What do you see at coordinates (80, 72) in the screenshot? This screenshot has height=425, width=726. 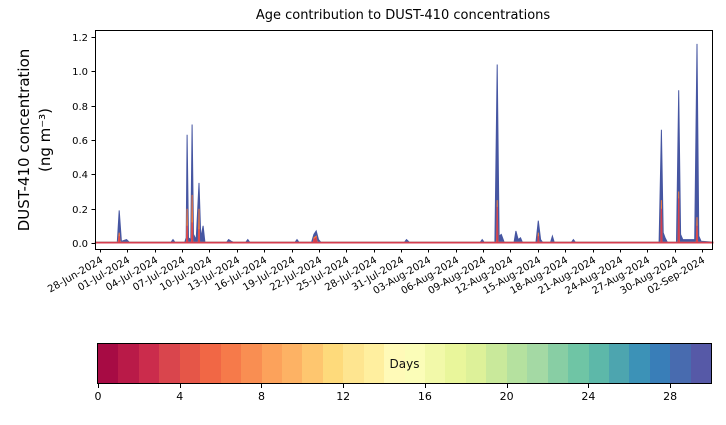 I see `y-tick-label: 1.0` at bounding box center [80, 72].